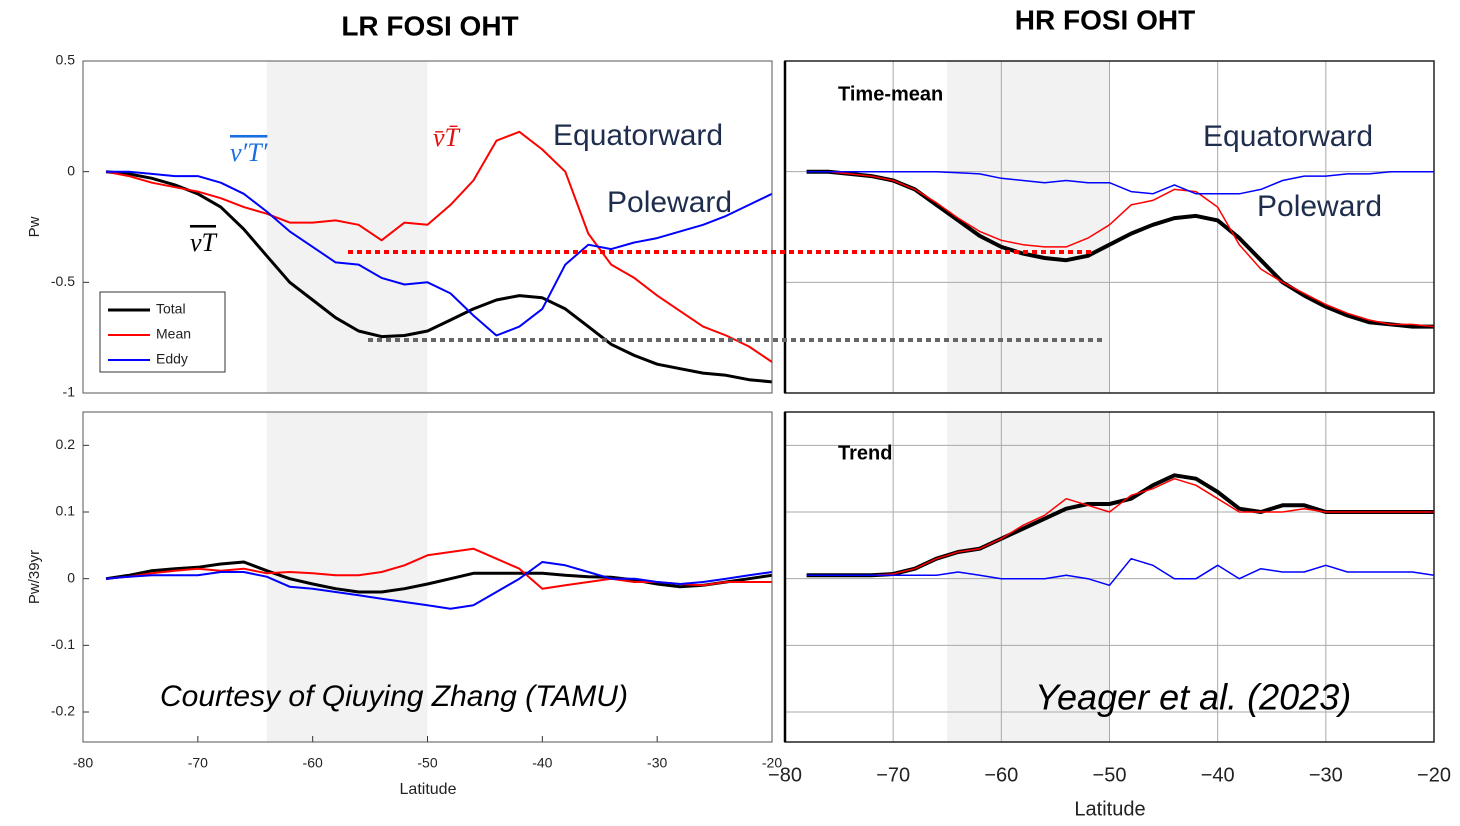 This screenshot has height=826, width=1460. I want to click on x-tick-label: -40, so click(542, 763).